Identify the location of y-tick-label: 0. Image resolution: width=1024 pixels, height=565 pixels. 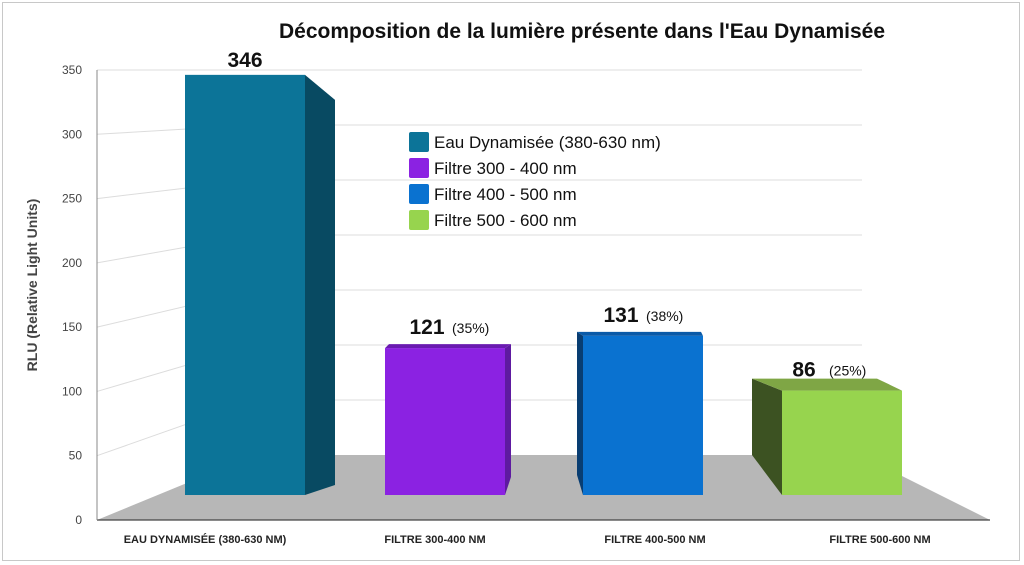
(78, 520).